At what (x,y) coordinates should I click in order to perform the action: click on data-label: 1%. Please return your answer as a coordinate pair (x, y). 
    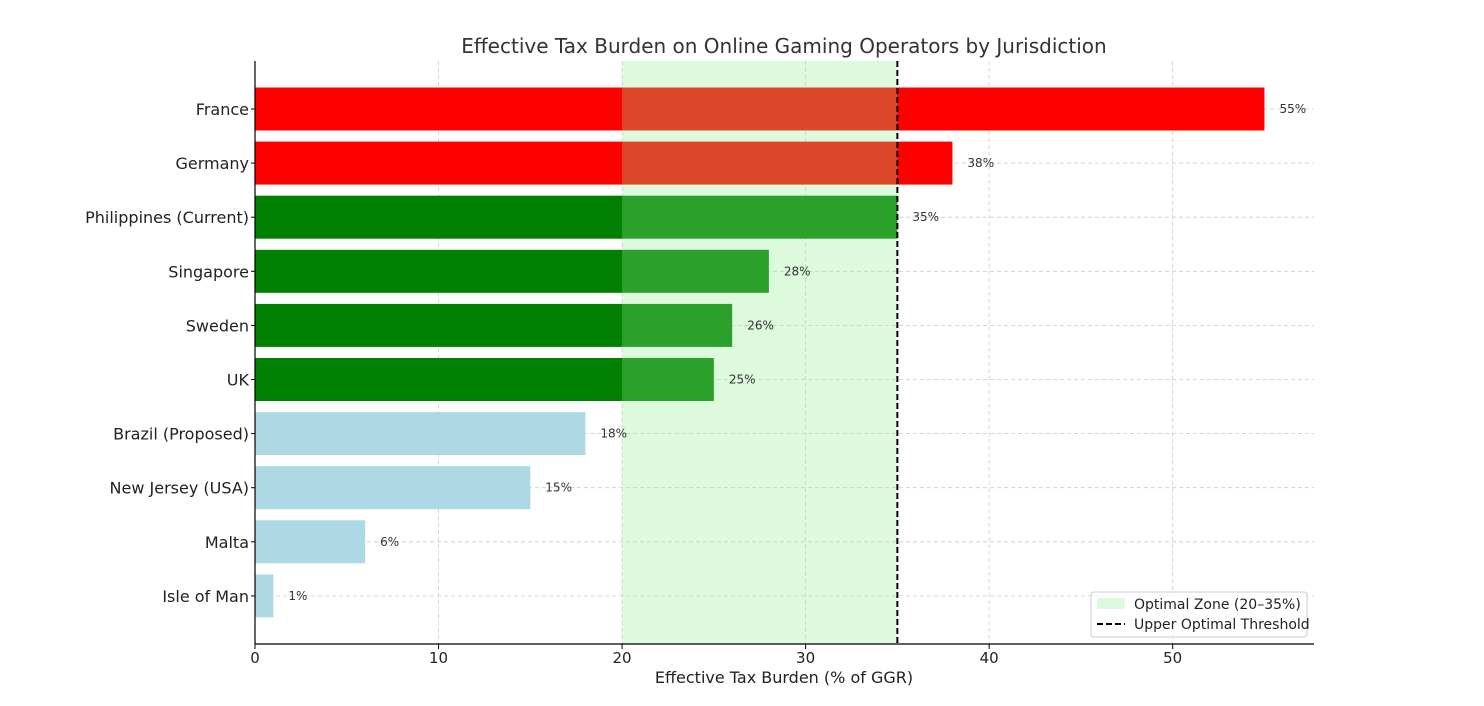
    Looking at the image, I should click on (297, 596).